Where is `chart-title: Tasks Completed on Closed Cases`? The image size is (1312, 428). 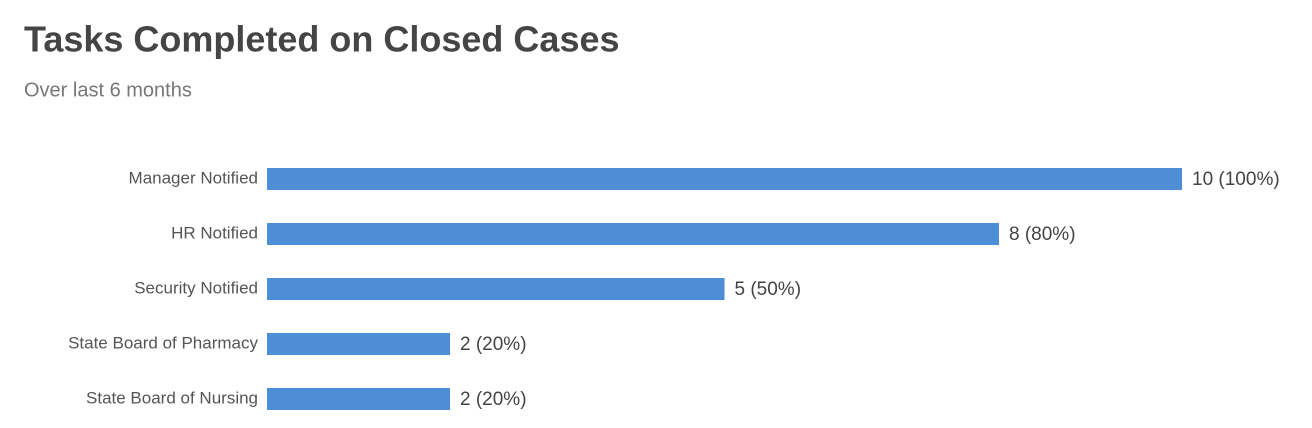
chart-title: Tasks Completed on Closed Cases is located at coordinates (322, 39).